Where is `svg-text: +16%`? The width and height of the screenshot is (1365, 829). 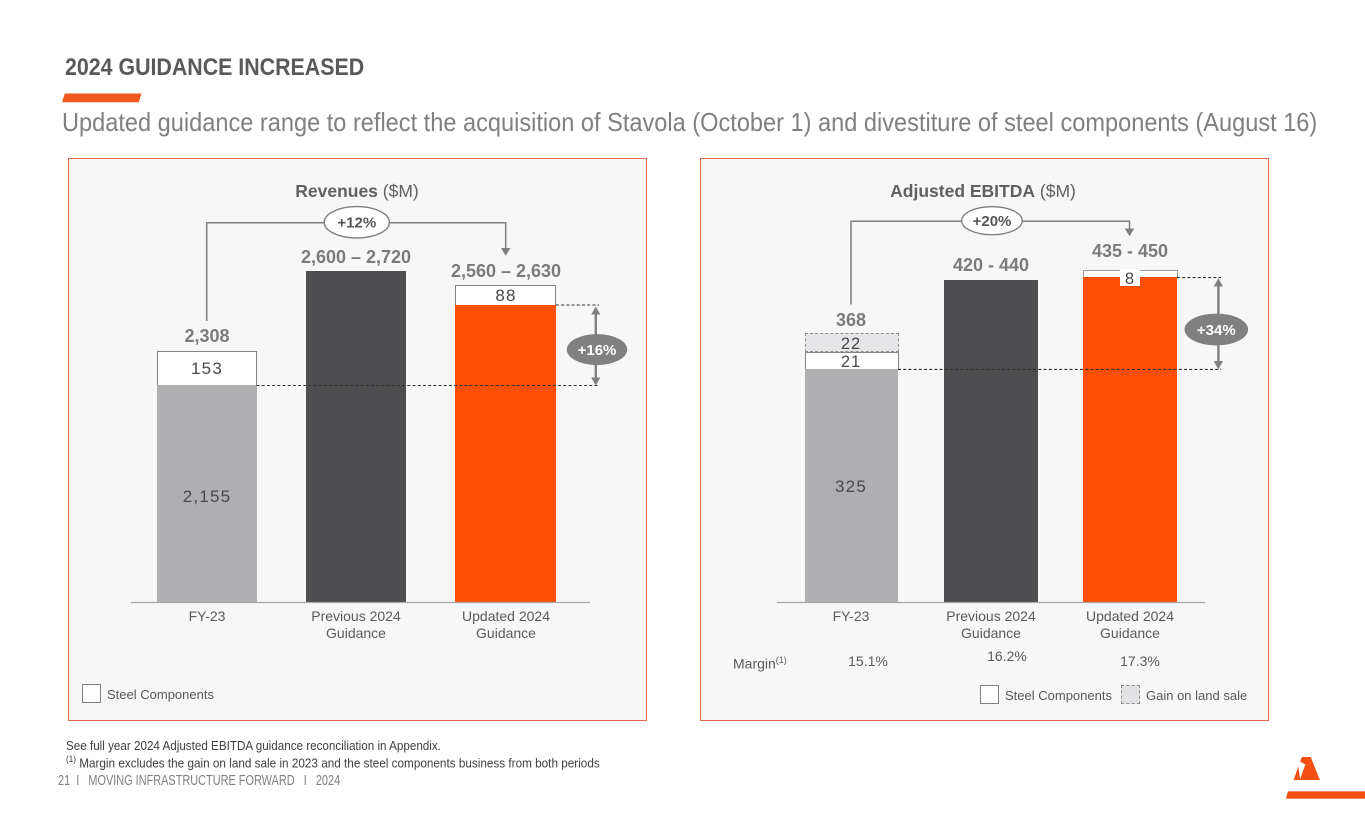 svg-text: +16% is located at coordinates (597, 350).